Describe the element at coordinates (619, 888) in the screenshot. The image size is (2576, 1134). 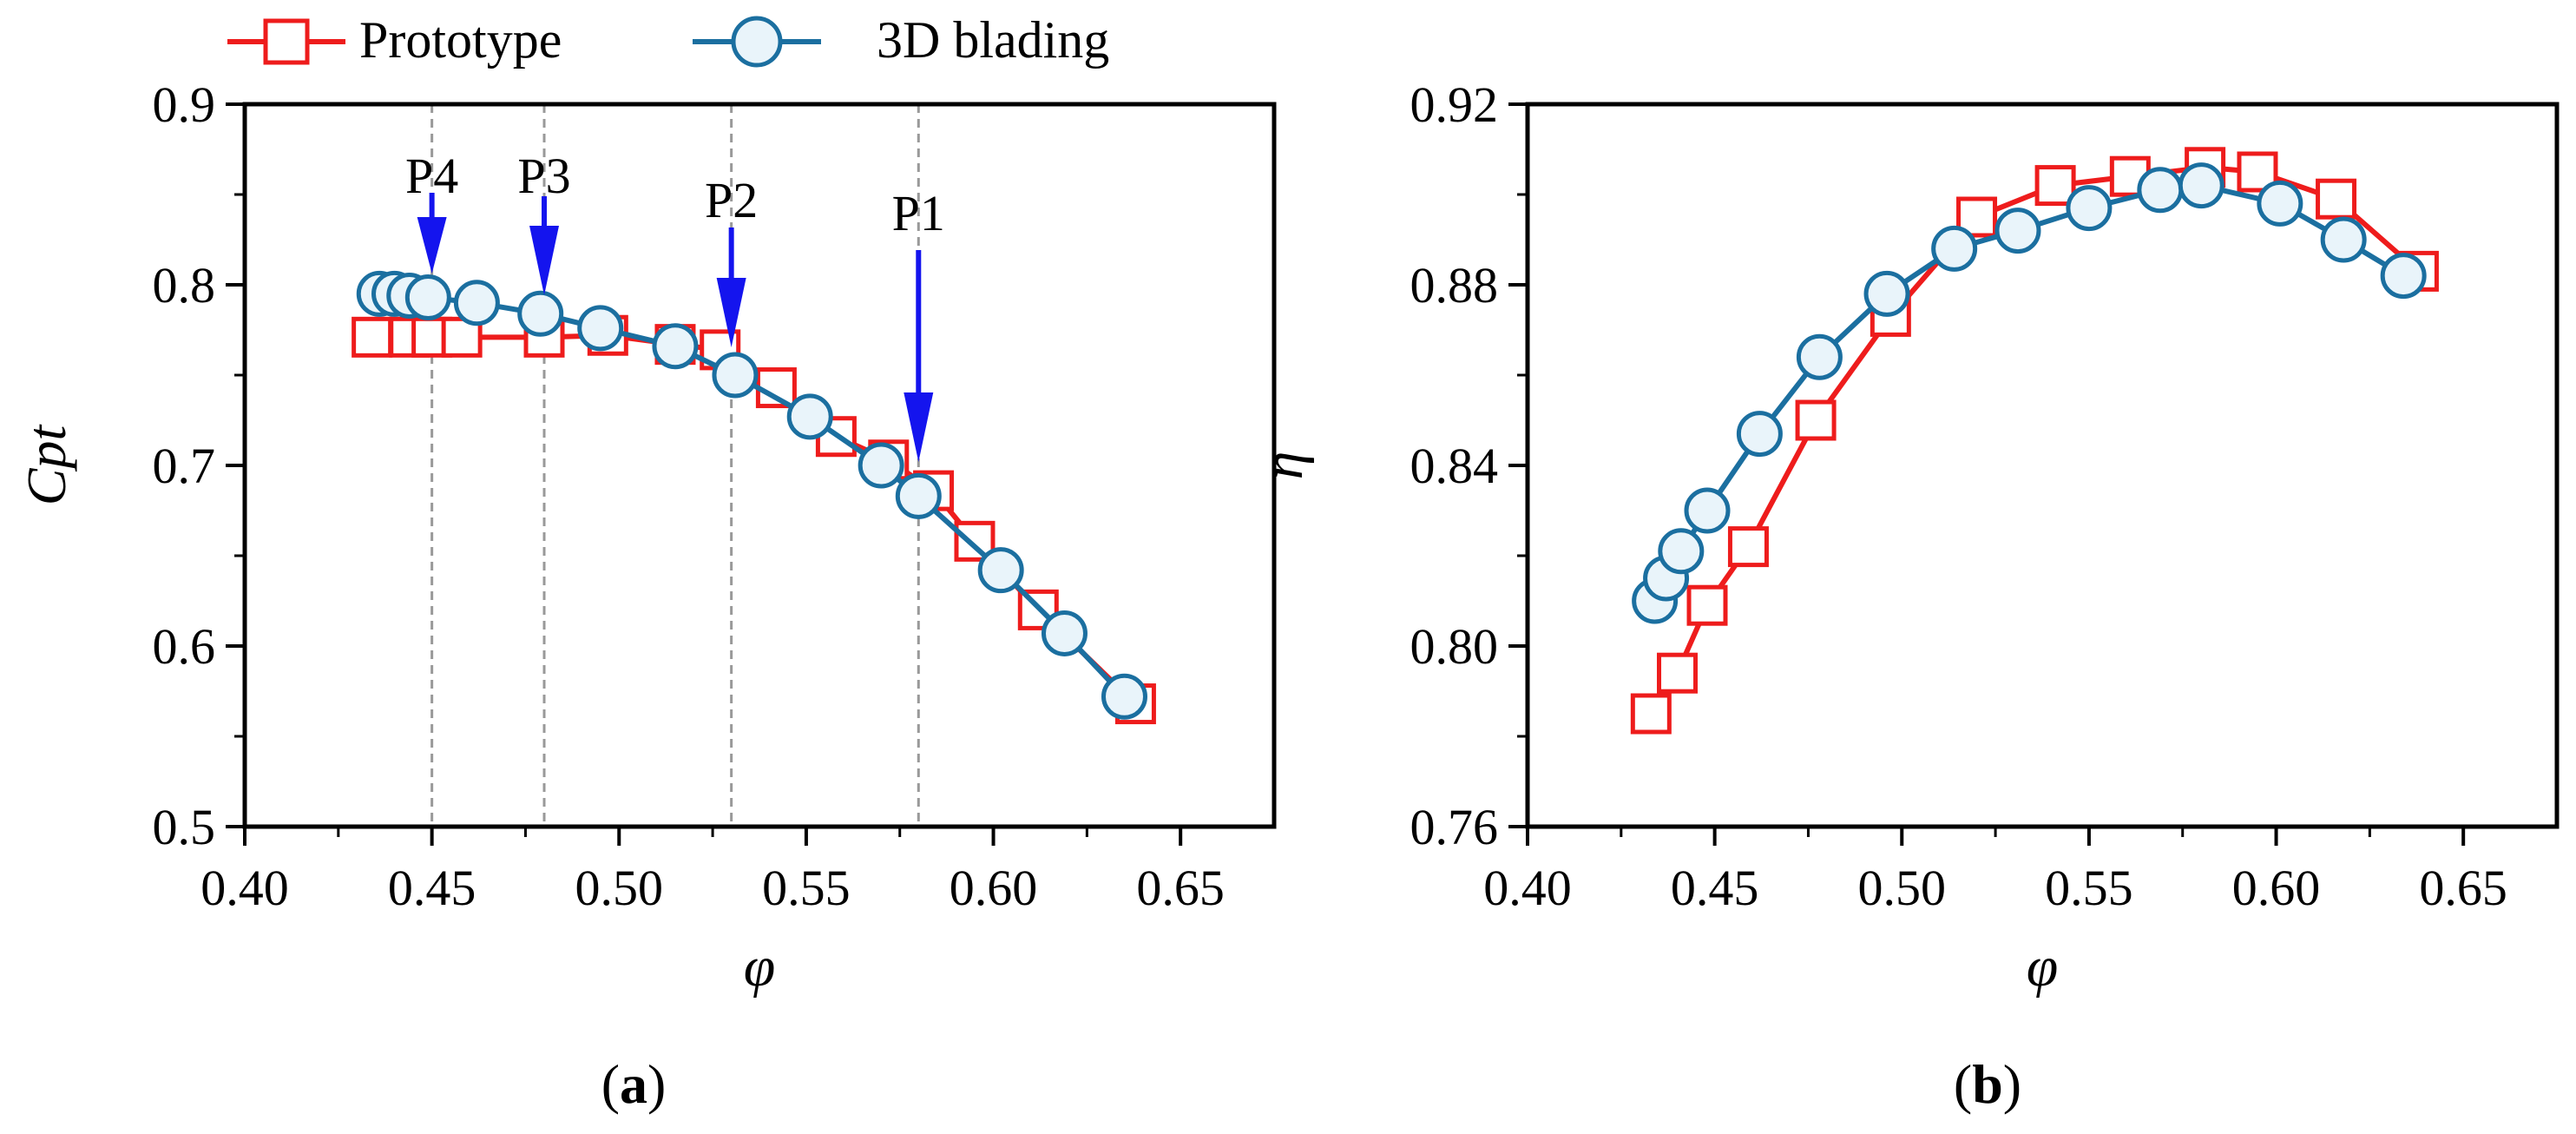
I see `panel-a-xtick-label: 0.50` at that location.